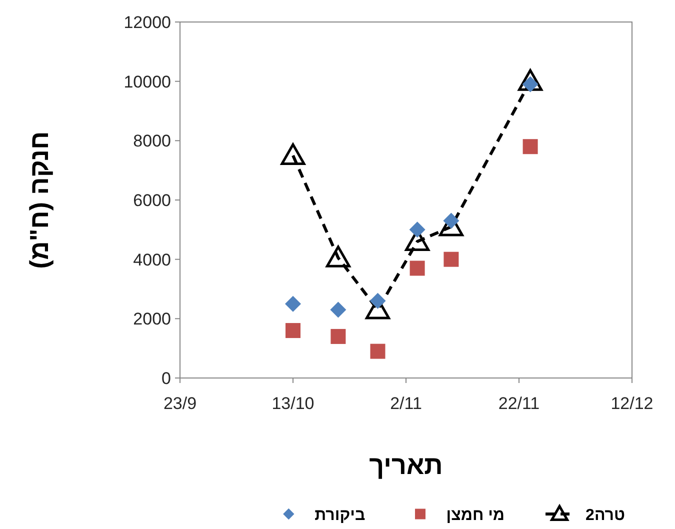  What do you see at coordinates (475, 515) in the screenshot?
I see `legend-label: מי חמצן` at bounding box center [475, 515].